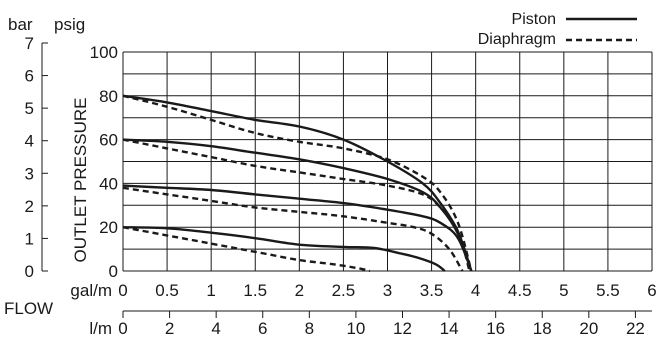 The width and height of the screenshot is (663, 341). I want to click on lpm-tick-label-7: 14, so click(449, 328).